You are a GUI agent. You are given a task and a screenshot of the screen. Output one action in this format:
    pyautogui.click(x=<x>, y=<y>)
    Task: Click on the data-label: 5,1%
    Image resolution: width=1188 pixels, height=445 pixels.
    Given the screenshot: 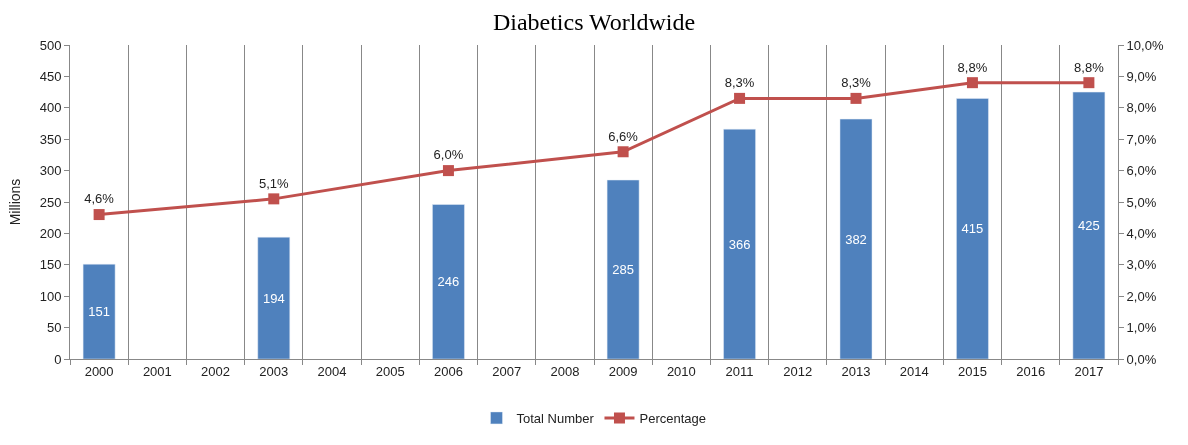 What is the action you would take?
    pyautogui.click(x=274, y=183)
    